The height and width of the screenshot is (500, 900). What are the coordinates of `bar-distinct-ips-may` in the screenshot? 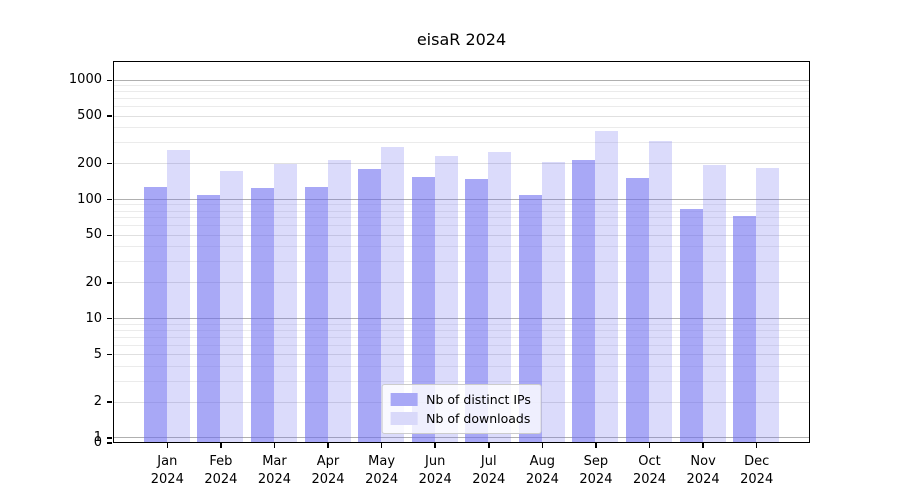 It's located at (370, 305).